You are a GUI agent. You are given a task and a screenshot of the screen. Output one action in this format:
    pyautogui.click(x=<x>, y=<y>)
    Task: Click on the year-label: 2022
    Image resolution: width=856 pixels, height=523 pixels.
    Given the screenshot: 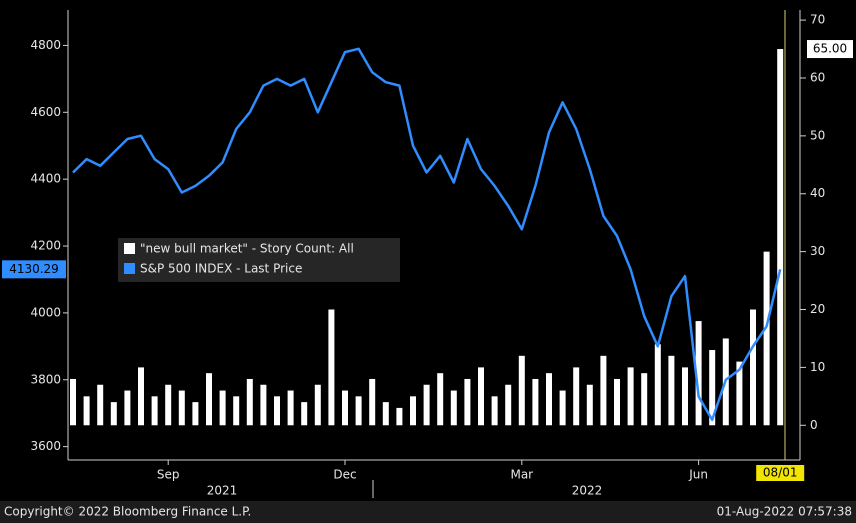 What is the action you would take?
    pyautogui.click(x=587, y=491)
    